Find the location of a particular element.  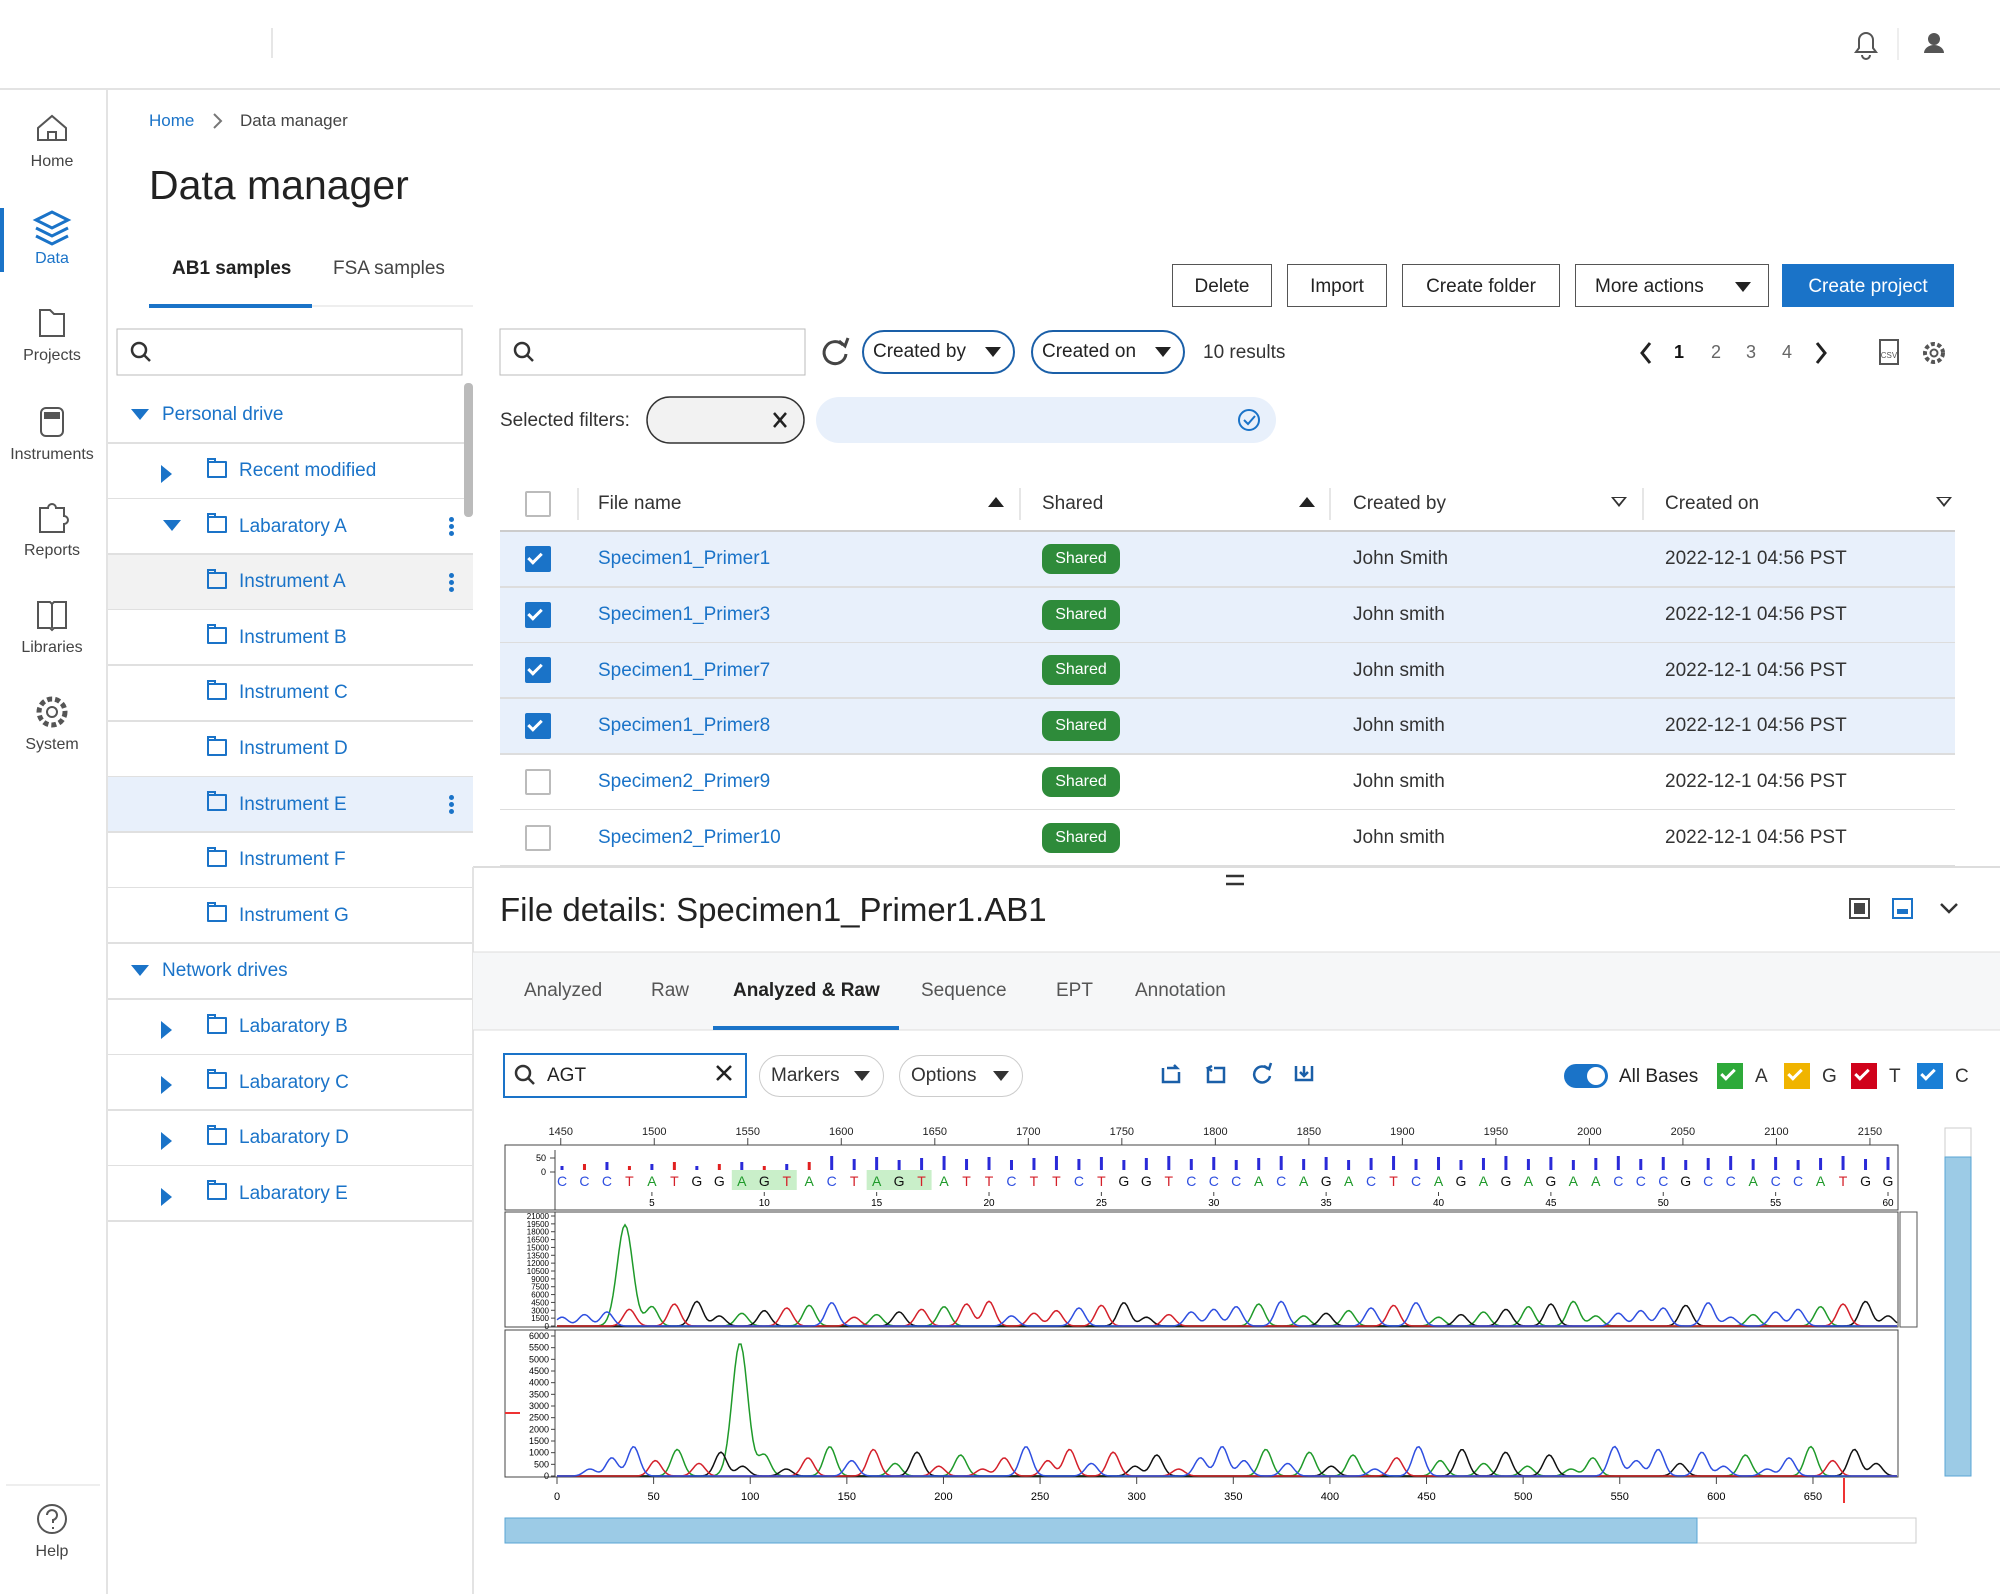

toggle-knob is located at coordinates (1596, 1076).